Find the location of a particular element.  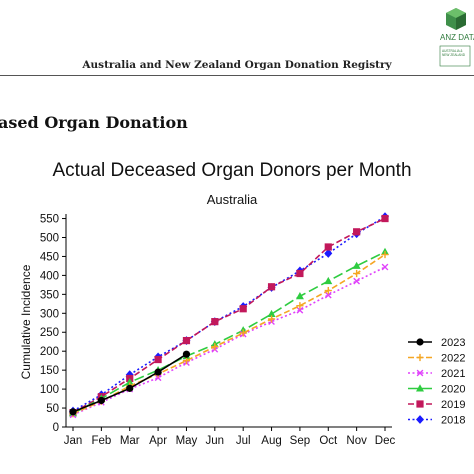

y-tick-label: 250 is located at coordinates (49, 333).